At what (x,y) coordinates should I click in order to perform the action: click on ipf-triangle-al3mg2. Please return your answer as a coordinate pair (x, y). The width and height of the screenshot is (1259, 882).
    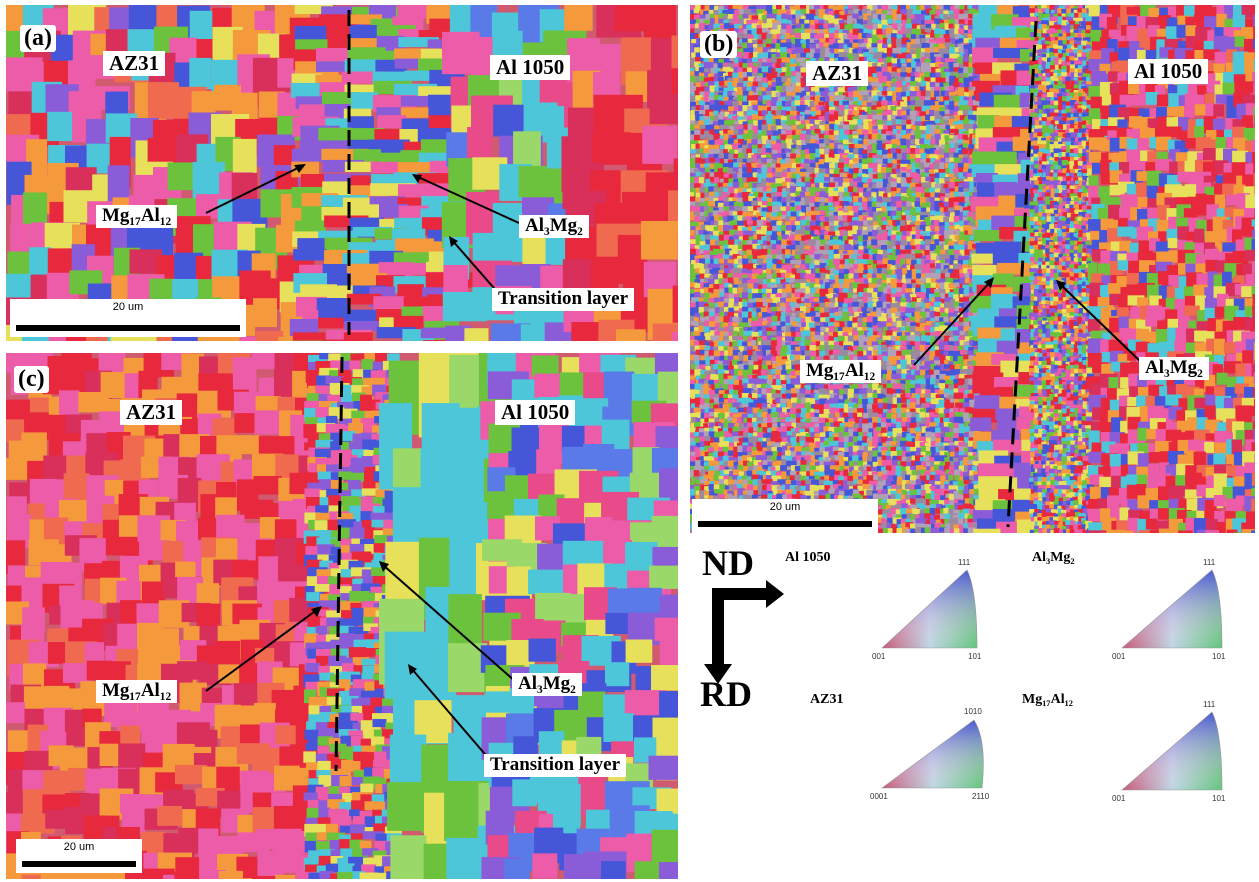
    Looking at the image, I should click on (1172, 609).